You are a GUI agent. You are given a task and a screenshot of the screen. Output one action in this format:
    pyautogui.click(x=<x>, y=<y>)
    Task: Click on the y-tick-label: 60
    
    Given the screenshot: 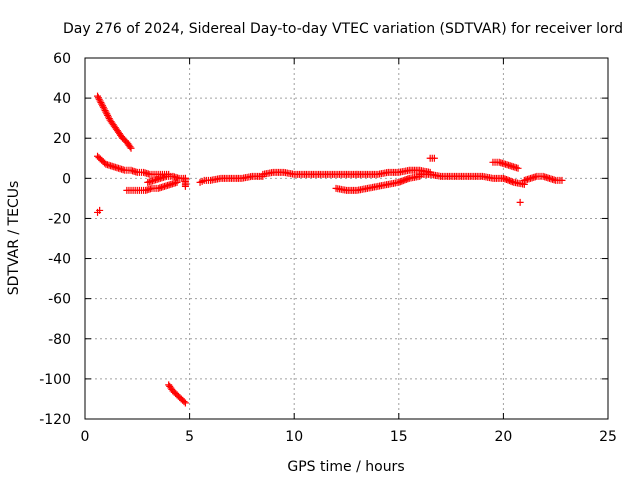 What is the action you would take?
    pyautogui.click(x=62, y=59)
    